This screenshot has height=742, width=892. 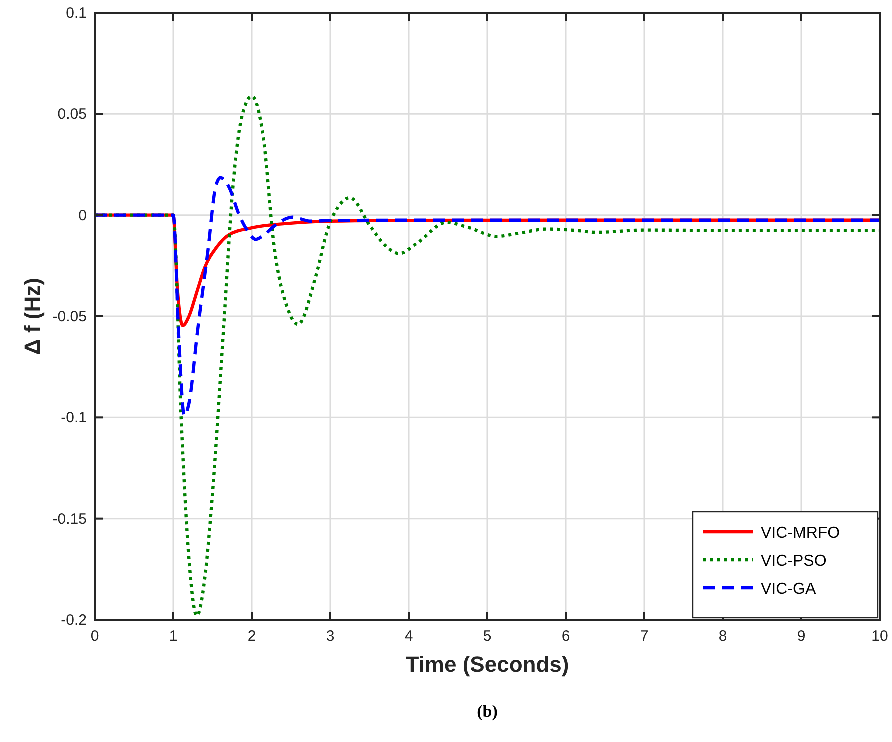 What do you see at coordinates (74, 620) in the screenshot?
I see `y-tick-label: -0.2` at bounding box center [74, 620].